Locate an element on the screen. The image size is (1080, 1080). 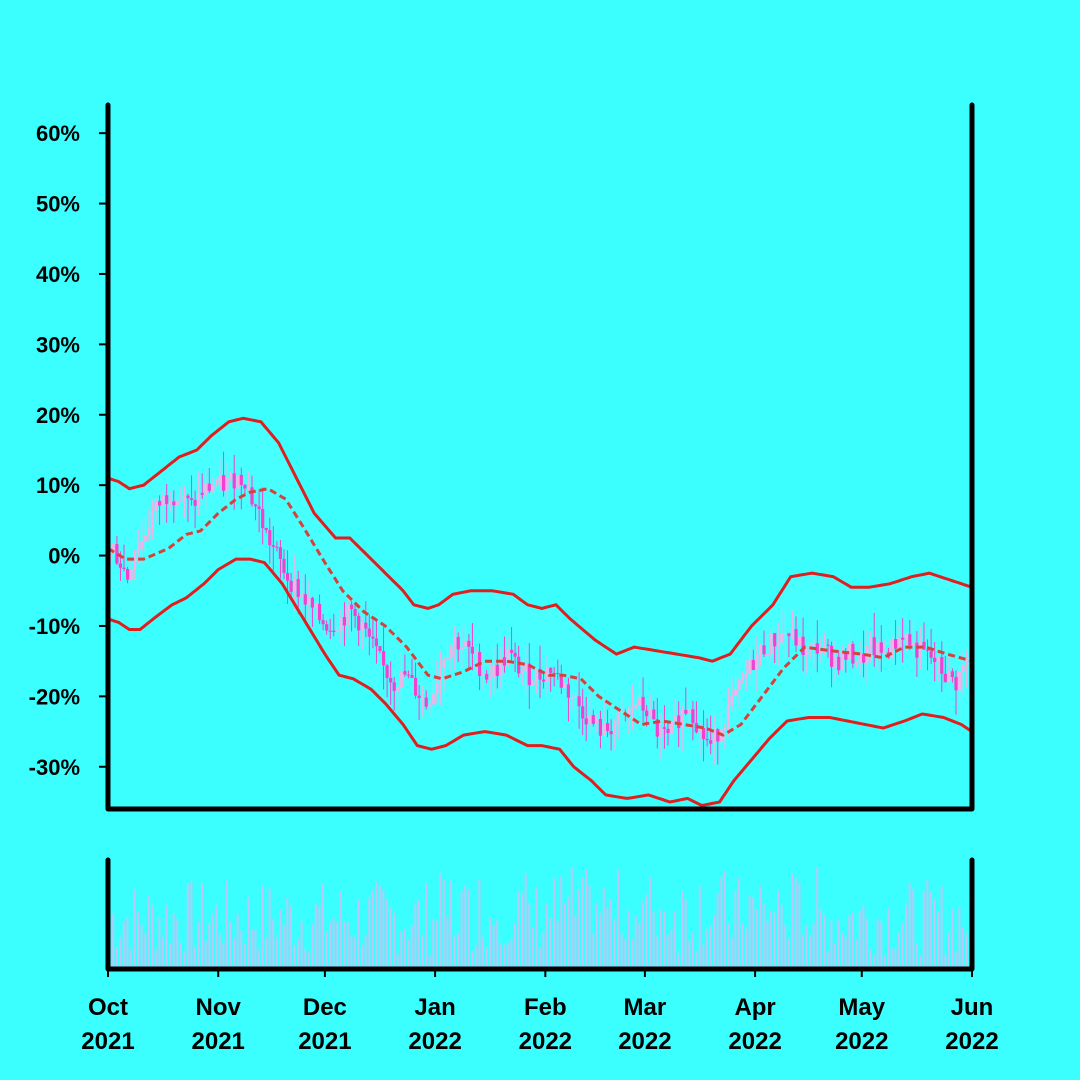
x-tick-year: 2022 is located at coordinates (861, 1041).